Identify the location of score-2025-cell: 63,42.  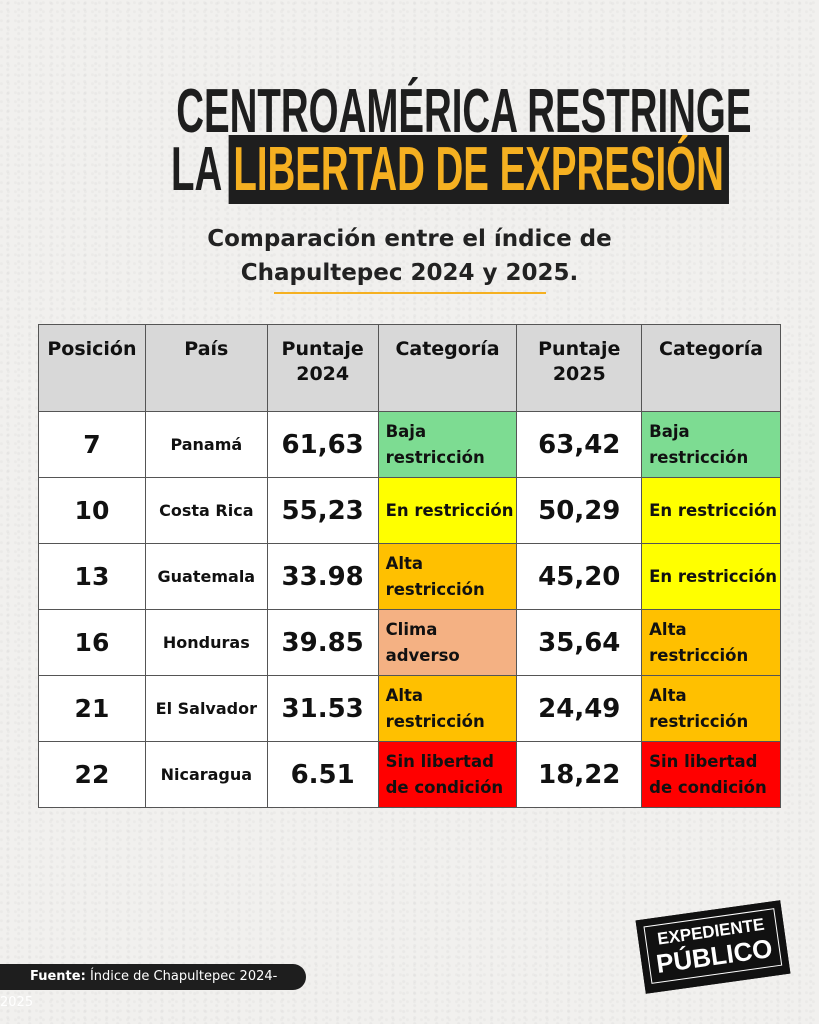
(579, 444).